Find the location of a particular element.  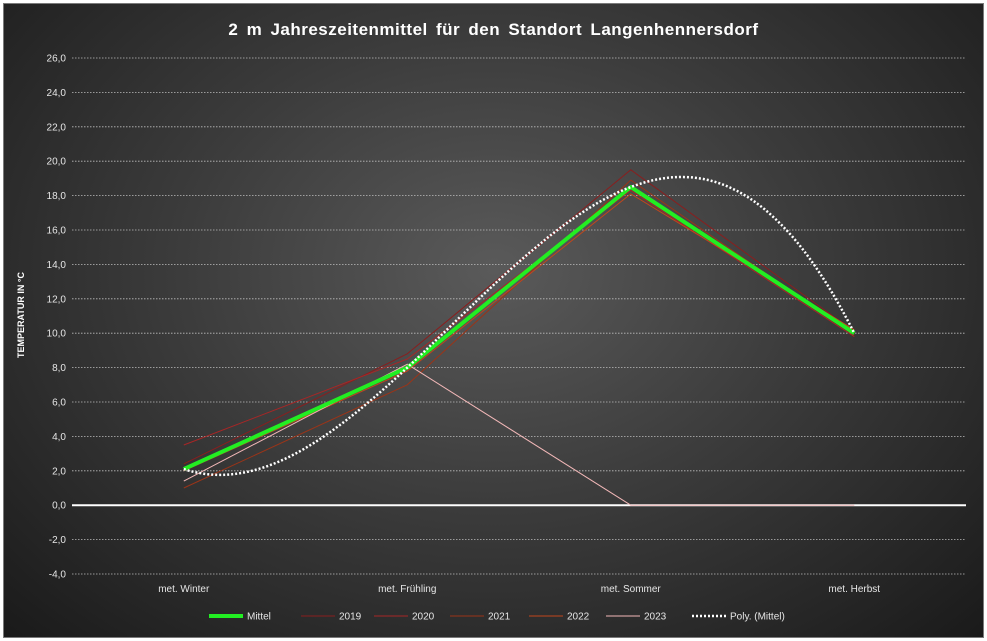

x-tick-label: met. Sommer is located at coordinates (631, 589).